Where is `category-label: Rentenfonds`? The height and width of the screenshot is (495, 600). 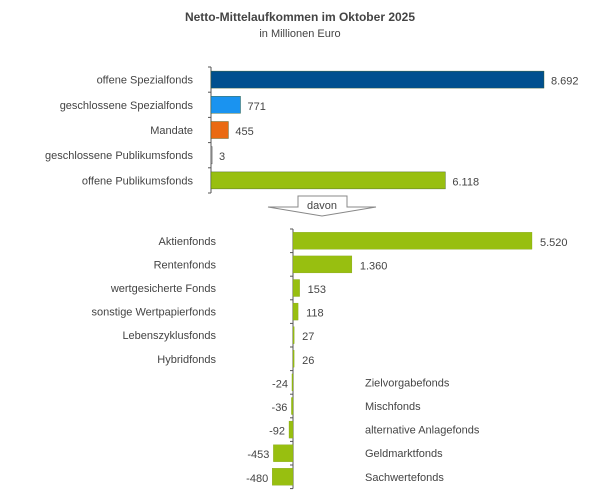 category-label: Rentenfonds is located at coordinates (185, 265).